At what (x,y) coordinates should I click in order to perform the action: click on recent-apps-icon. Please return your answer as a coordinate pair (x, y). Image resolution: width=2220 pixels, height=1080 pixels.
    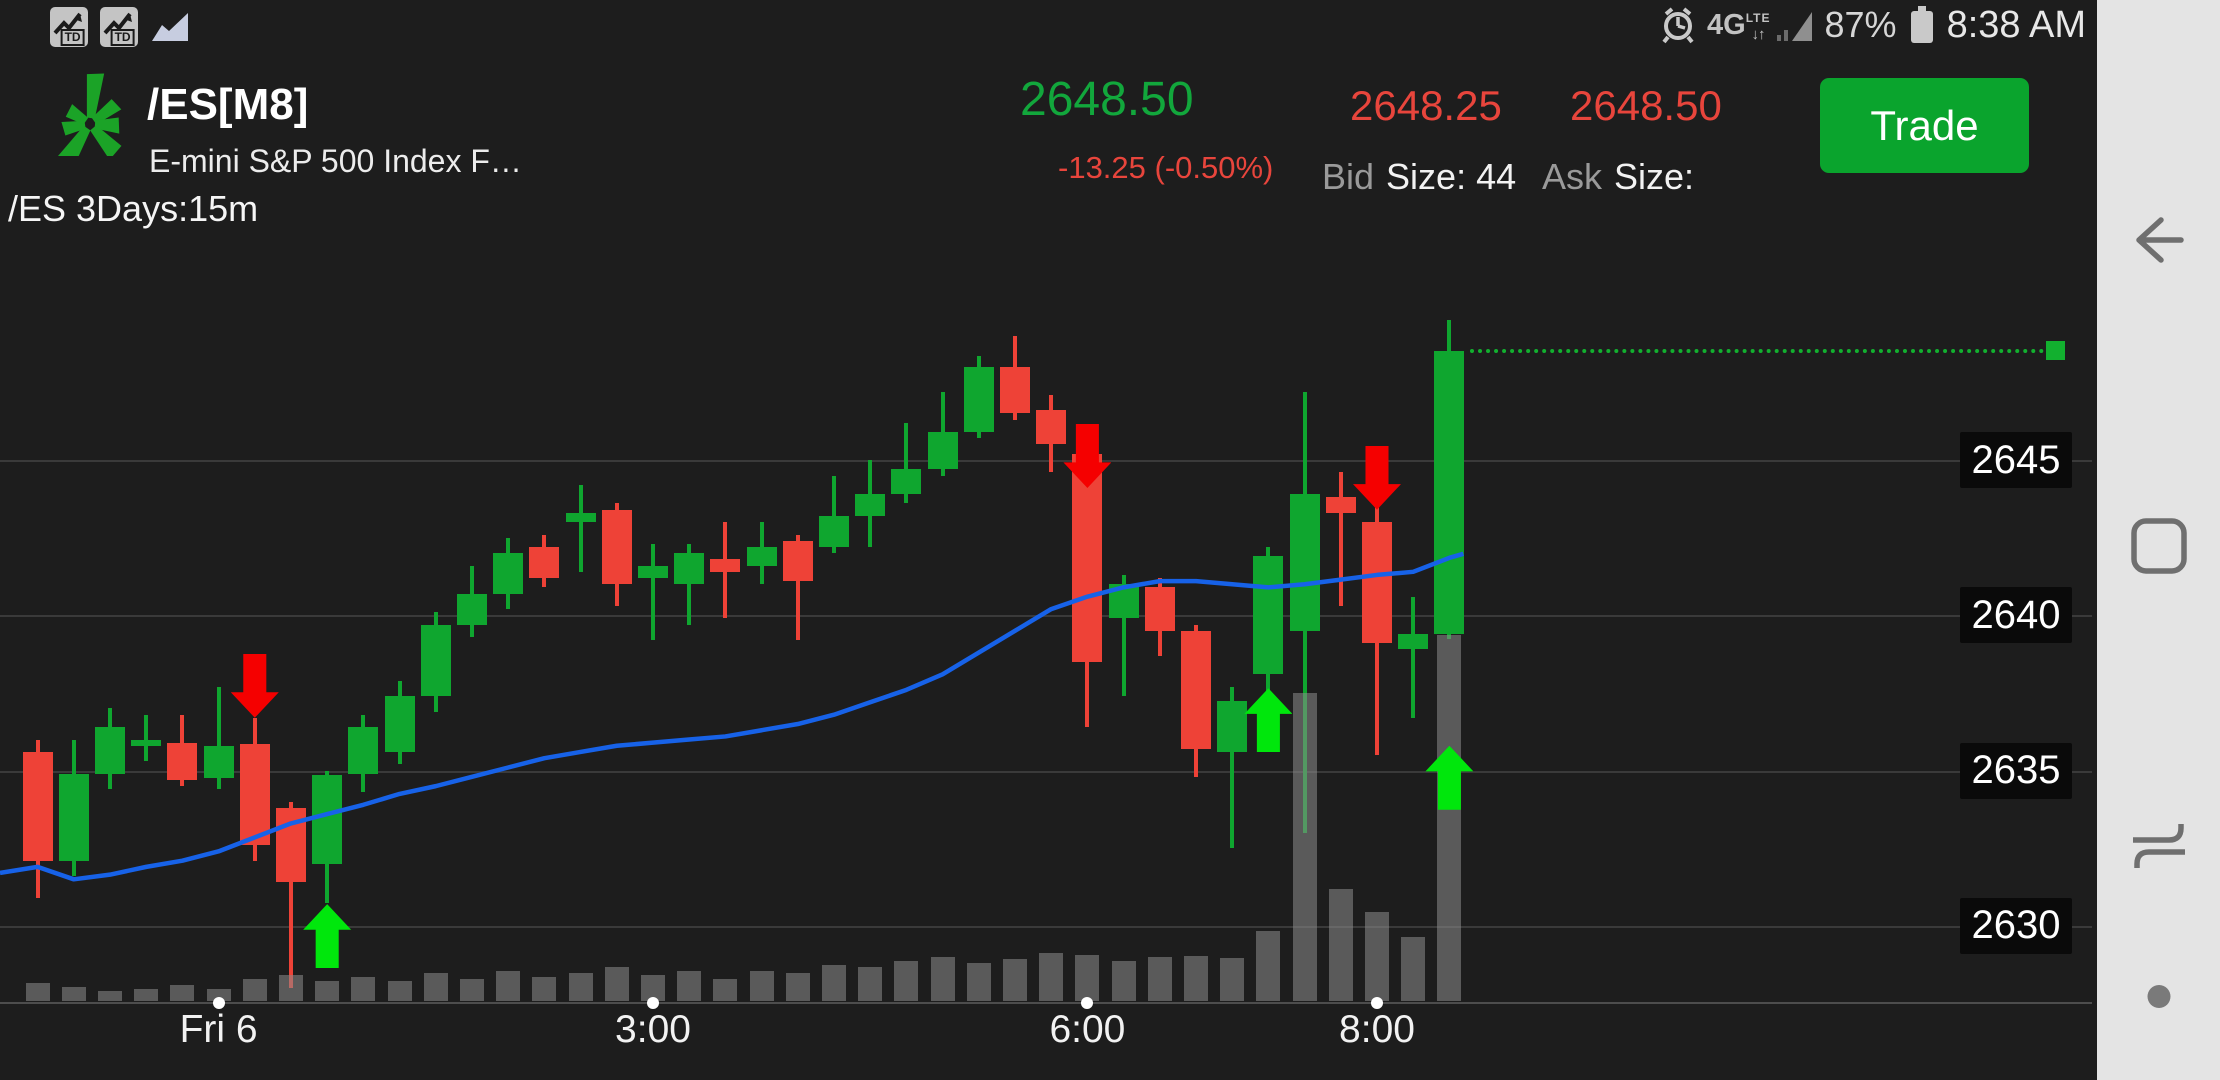
    Looking at the image, I should click on (2159, 848).